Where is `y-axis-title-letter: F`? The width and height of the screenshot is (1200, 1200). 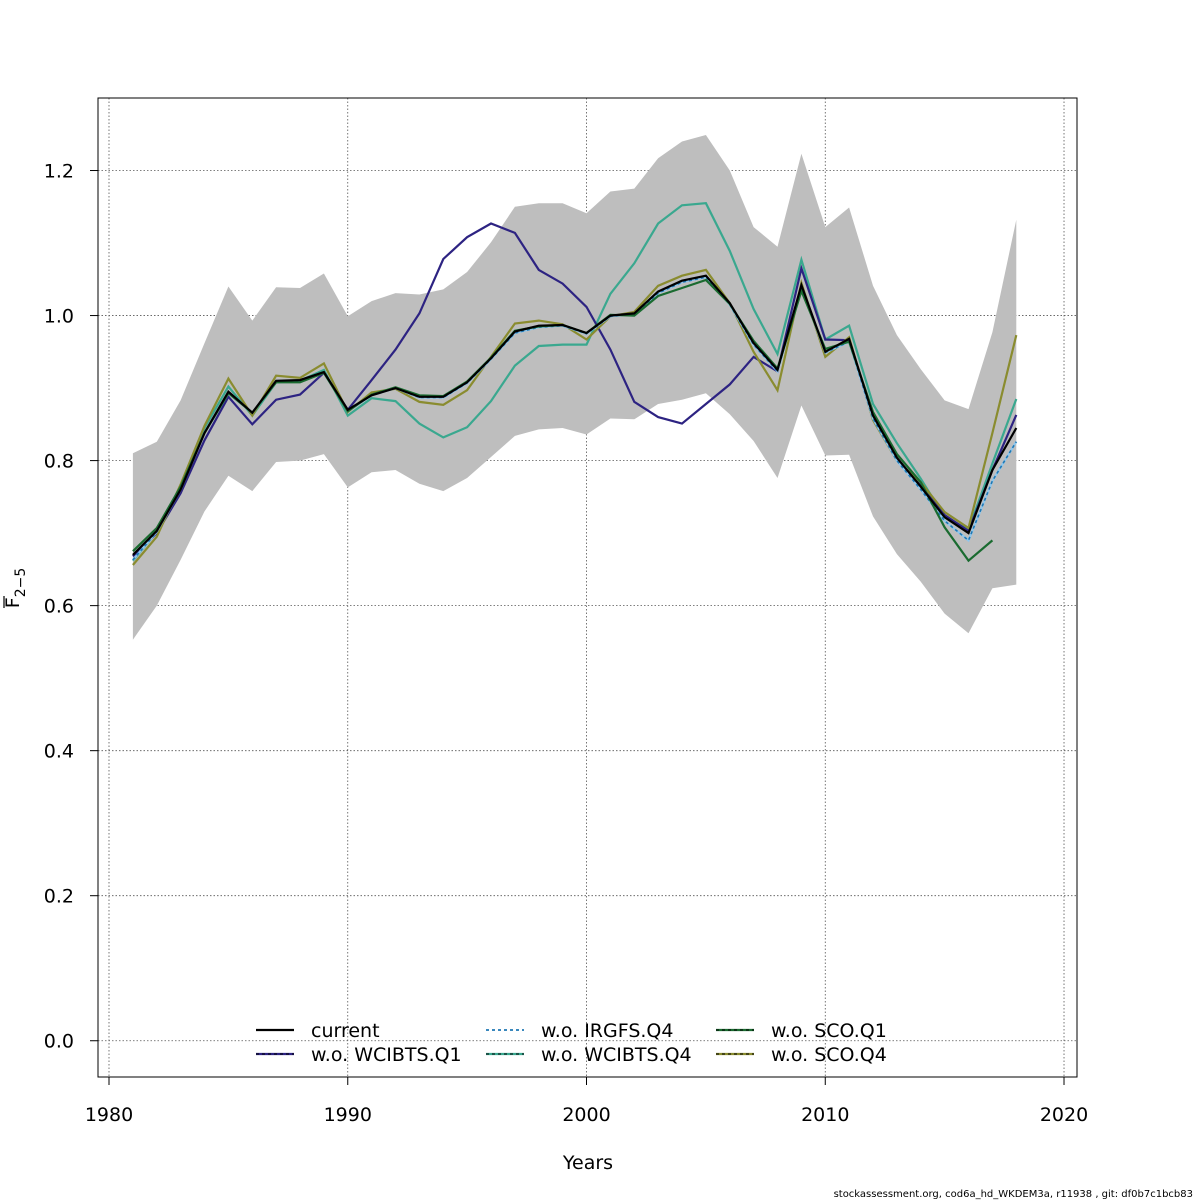 y-axis-title-letter: F is located at coordinates (13, 602).